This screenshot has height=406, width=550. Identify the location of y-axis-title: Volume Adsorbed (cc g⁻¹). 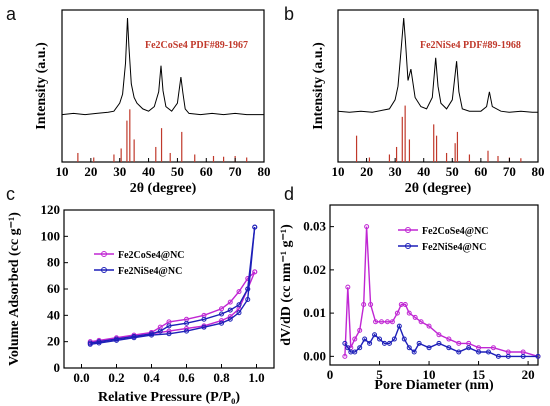
(14, 289).